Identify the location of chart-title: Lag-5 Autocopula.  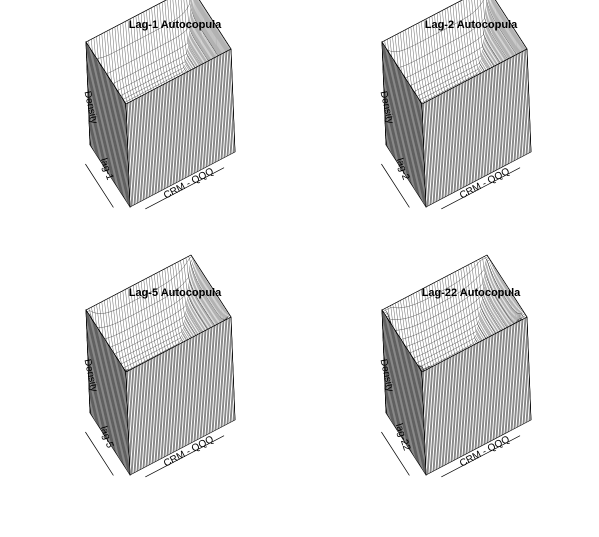
(175, 293).